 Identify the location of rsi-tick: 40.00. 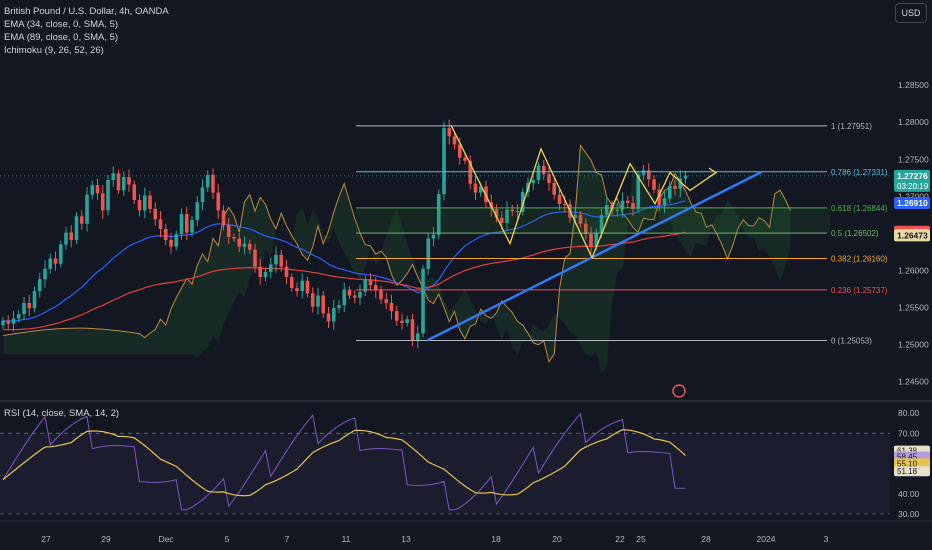
(909, 494).